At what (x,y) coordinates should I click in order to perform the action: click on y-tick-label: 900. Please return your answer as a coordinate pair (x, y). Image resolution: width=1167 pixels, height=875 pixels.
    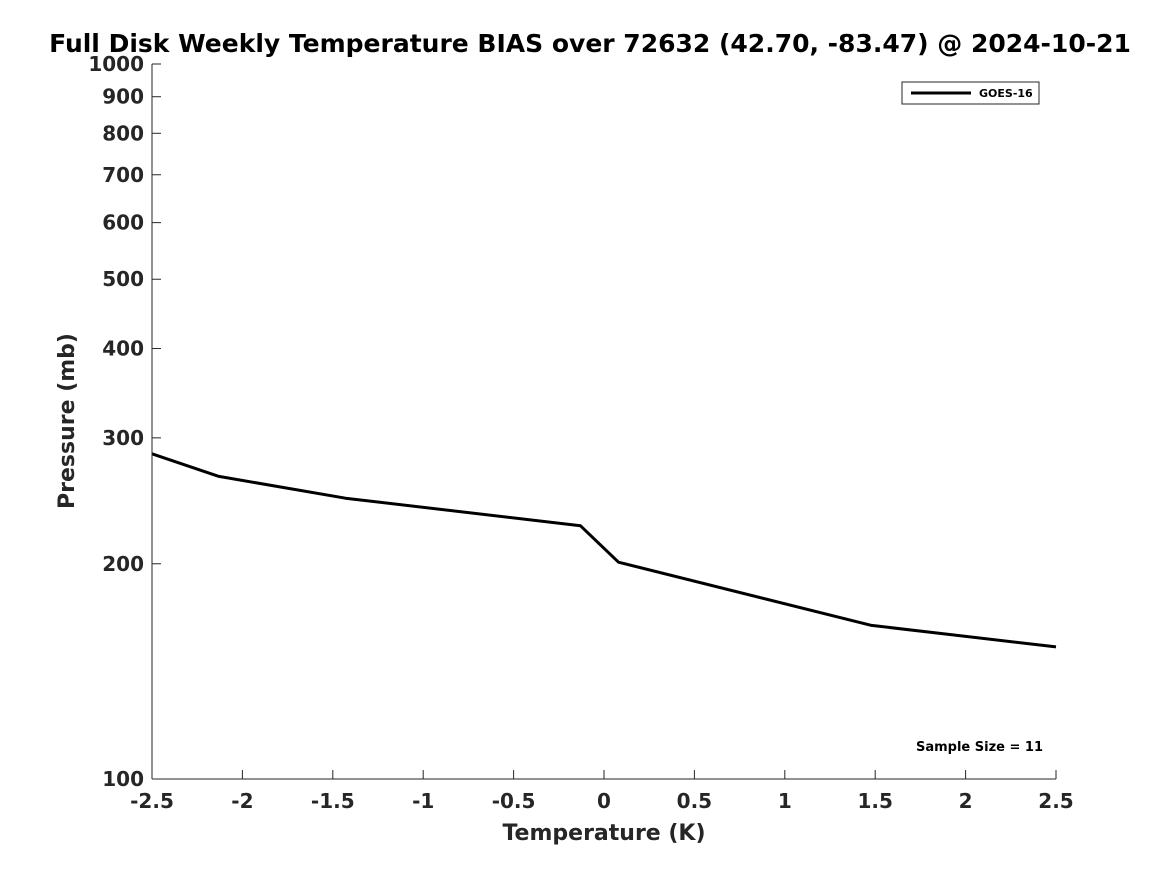
    Looking at the image, I should click on (123, 97).